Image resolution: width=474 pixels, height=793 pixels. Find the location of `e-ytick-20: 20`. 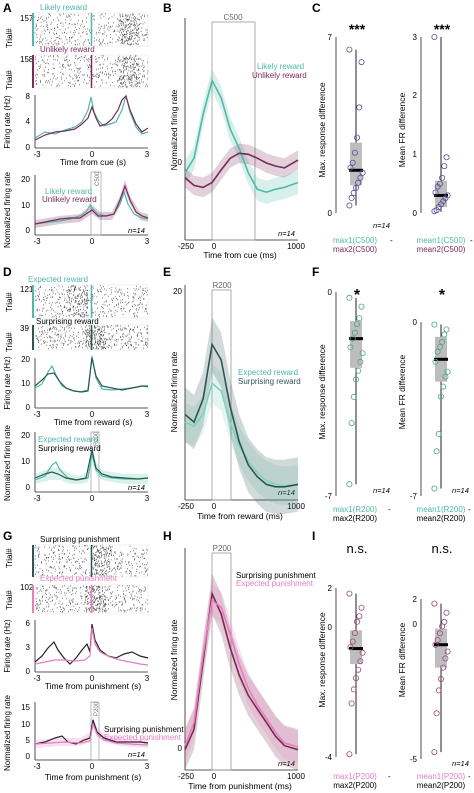

e-ytick-20: 20 is located at coordinates (177, 291).